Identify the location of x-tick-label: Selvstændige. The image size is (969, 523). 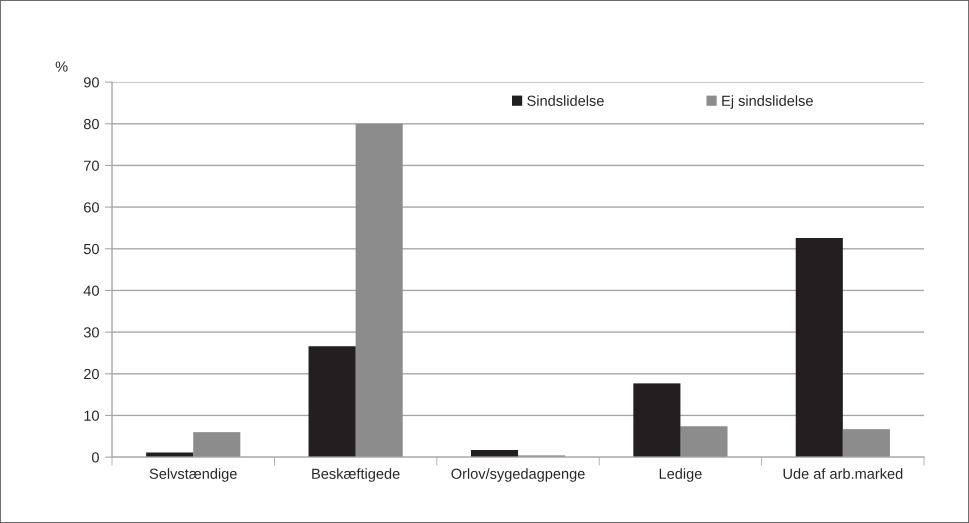
(193, 475).